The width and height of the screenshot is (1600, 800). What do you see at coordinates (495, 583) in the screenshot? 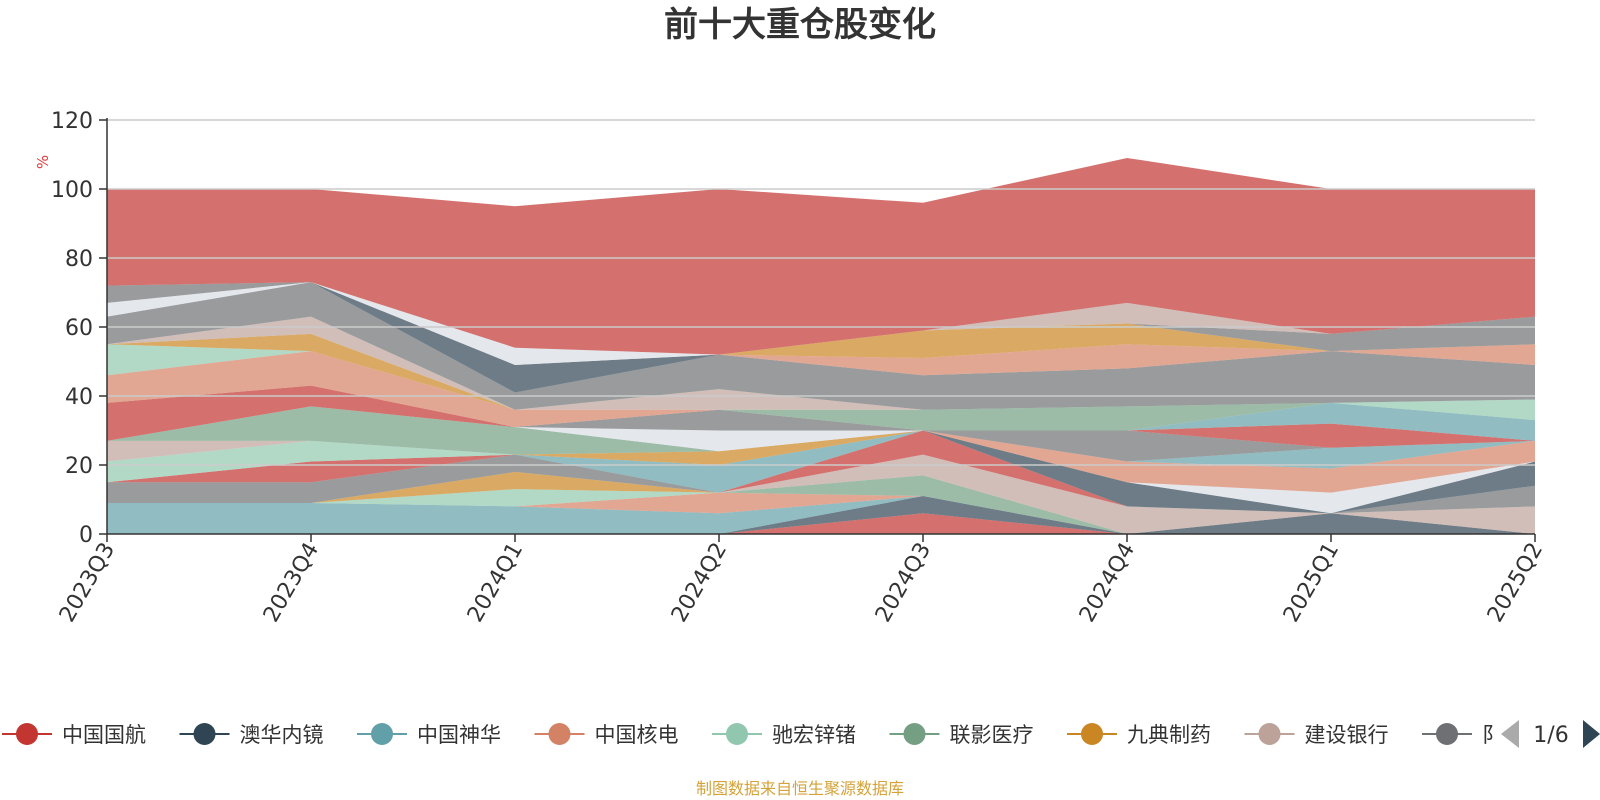
I see `x-tick-label: 2024Q1` at bounding box center [495, 583].